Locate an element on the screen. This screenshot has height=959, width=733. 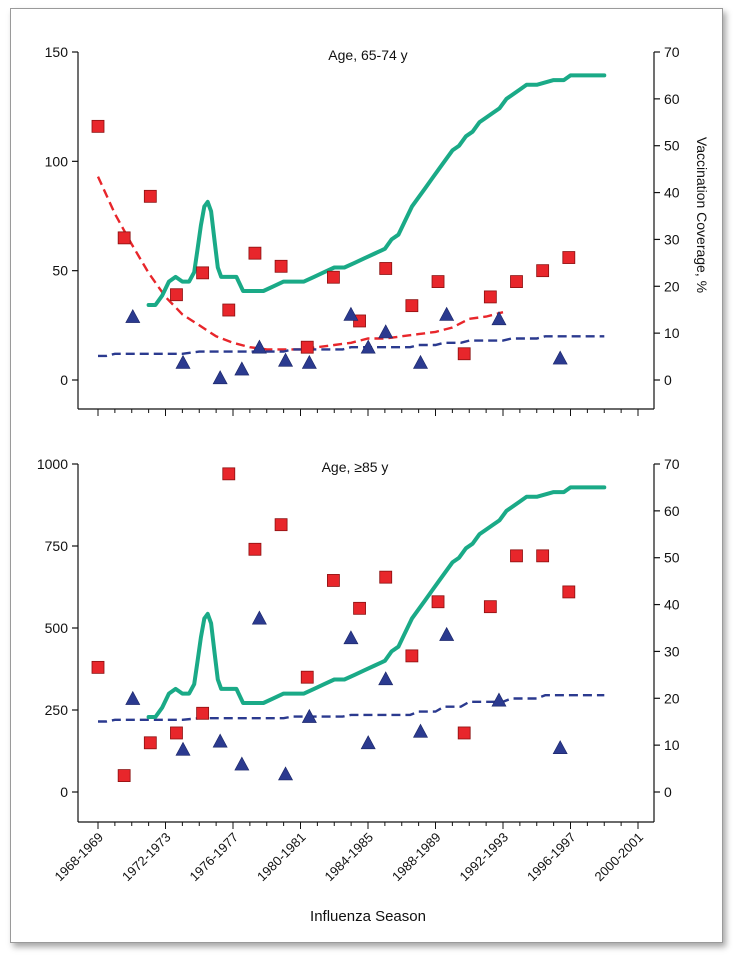
left-tick-label: 150 is located at coordinates (57, 52).